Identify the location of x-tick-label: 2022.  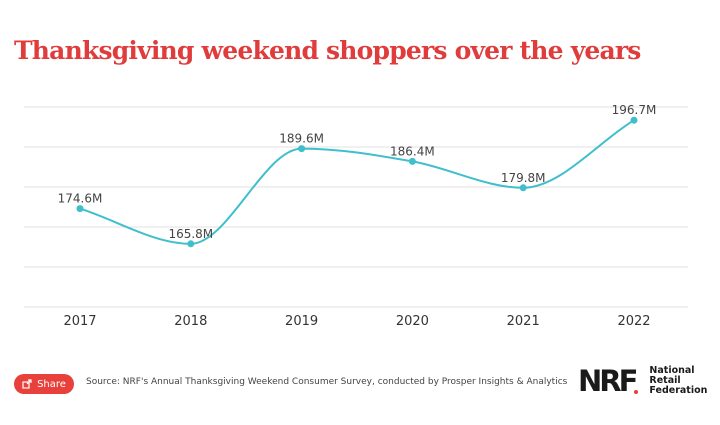
(633, 321).